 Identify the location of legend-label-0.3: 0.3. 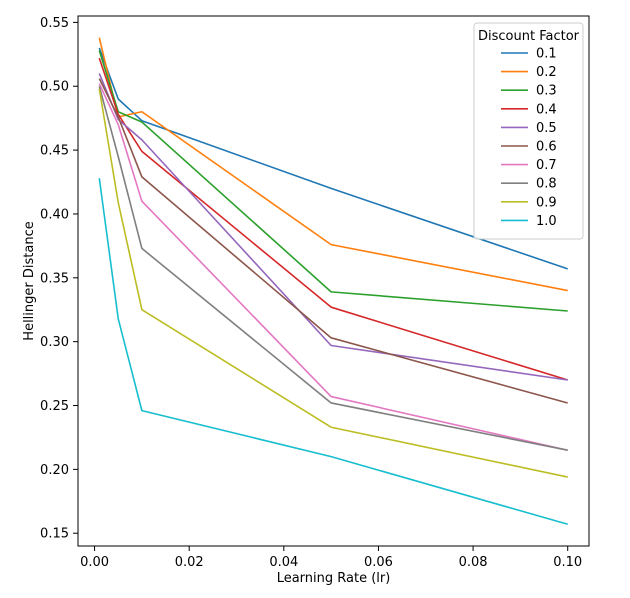
(546, 91).